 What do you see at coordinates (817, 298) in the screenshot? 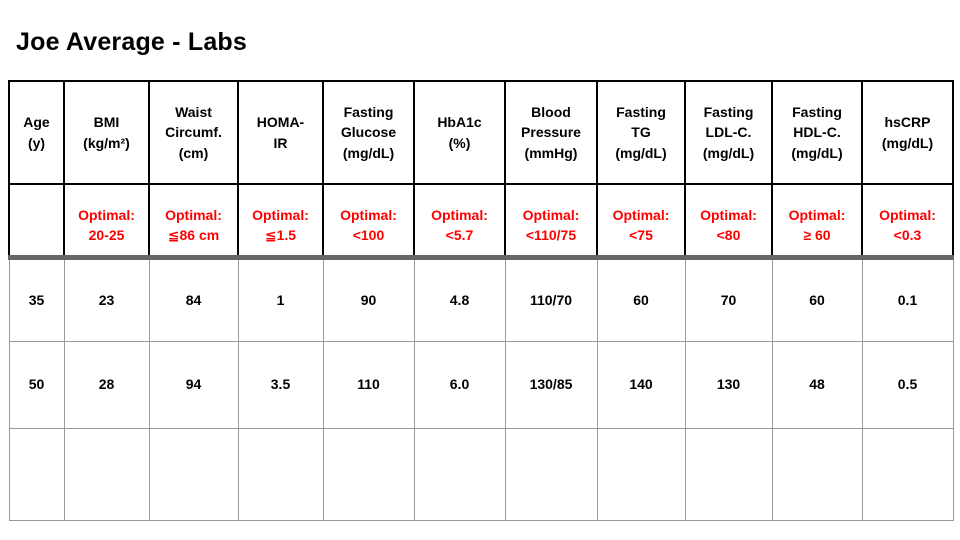
I see `cell-fasting-hdl: 60` at bounding box center [817, 298].